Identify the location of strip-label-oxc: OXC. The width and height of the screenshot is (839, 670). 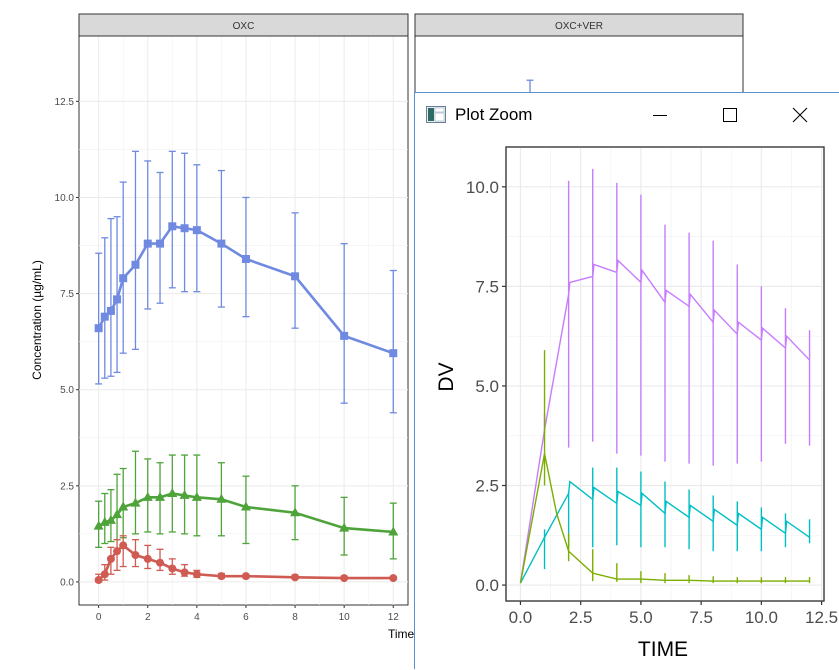
(244, 26).